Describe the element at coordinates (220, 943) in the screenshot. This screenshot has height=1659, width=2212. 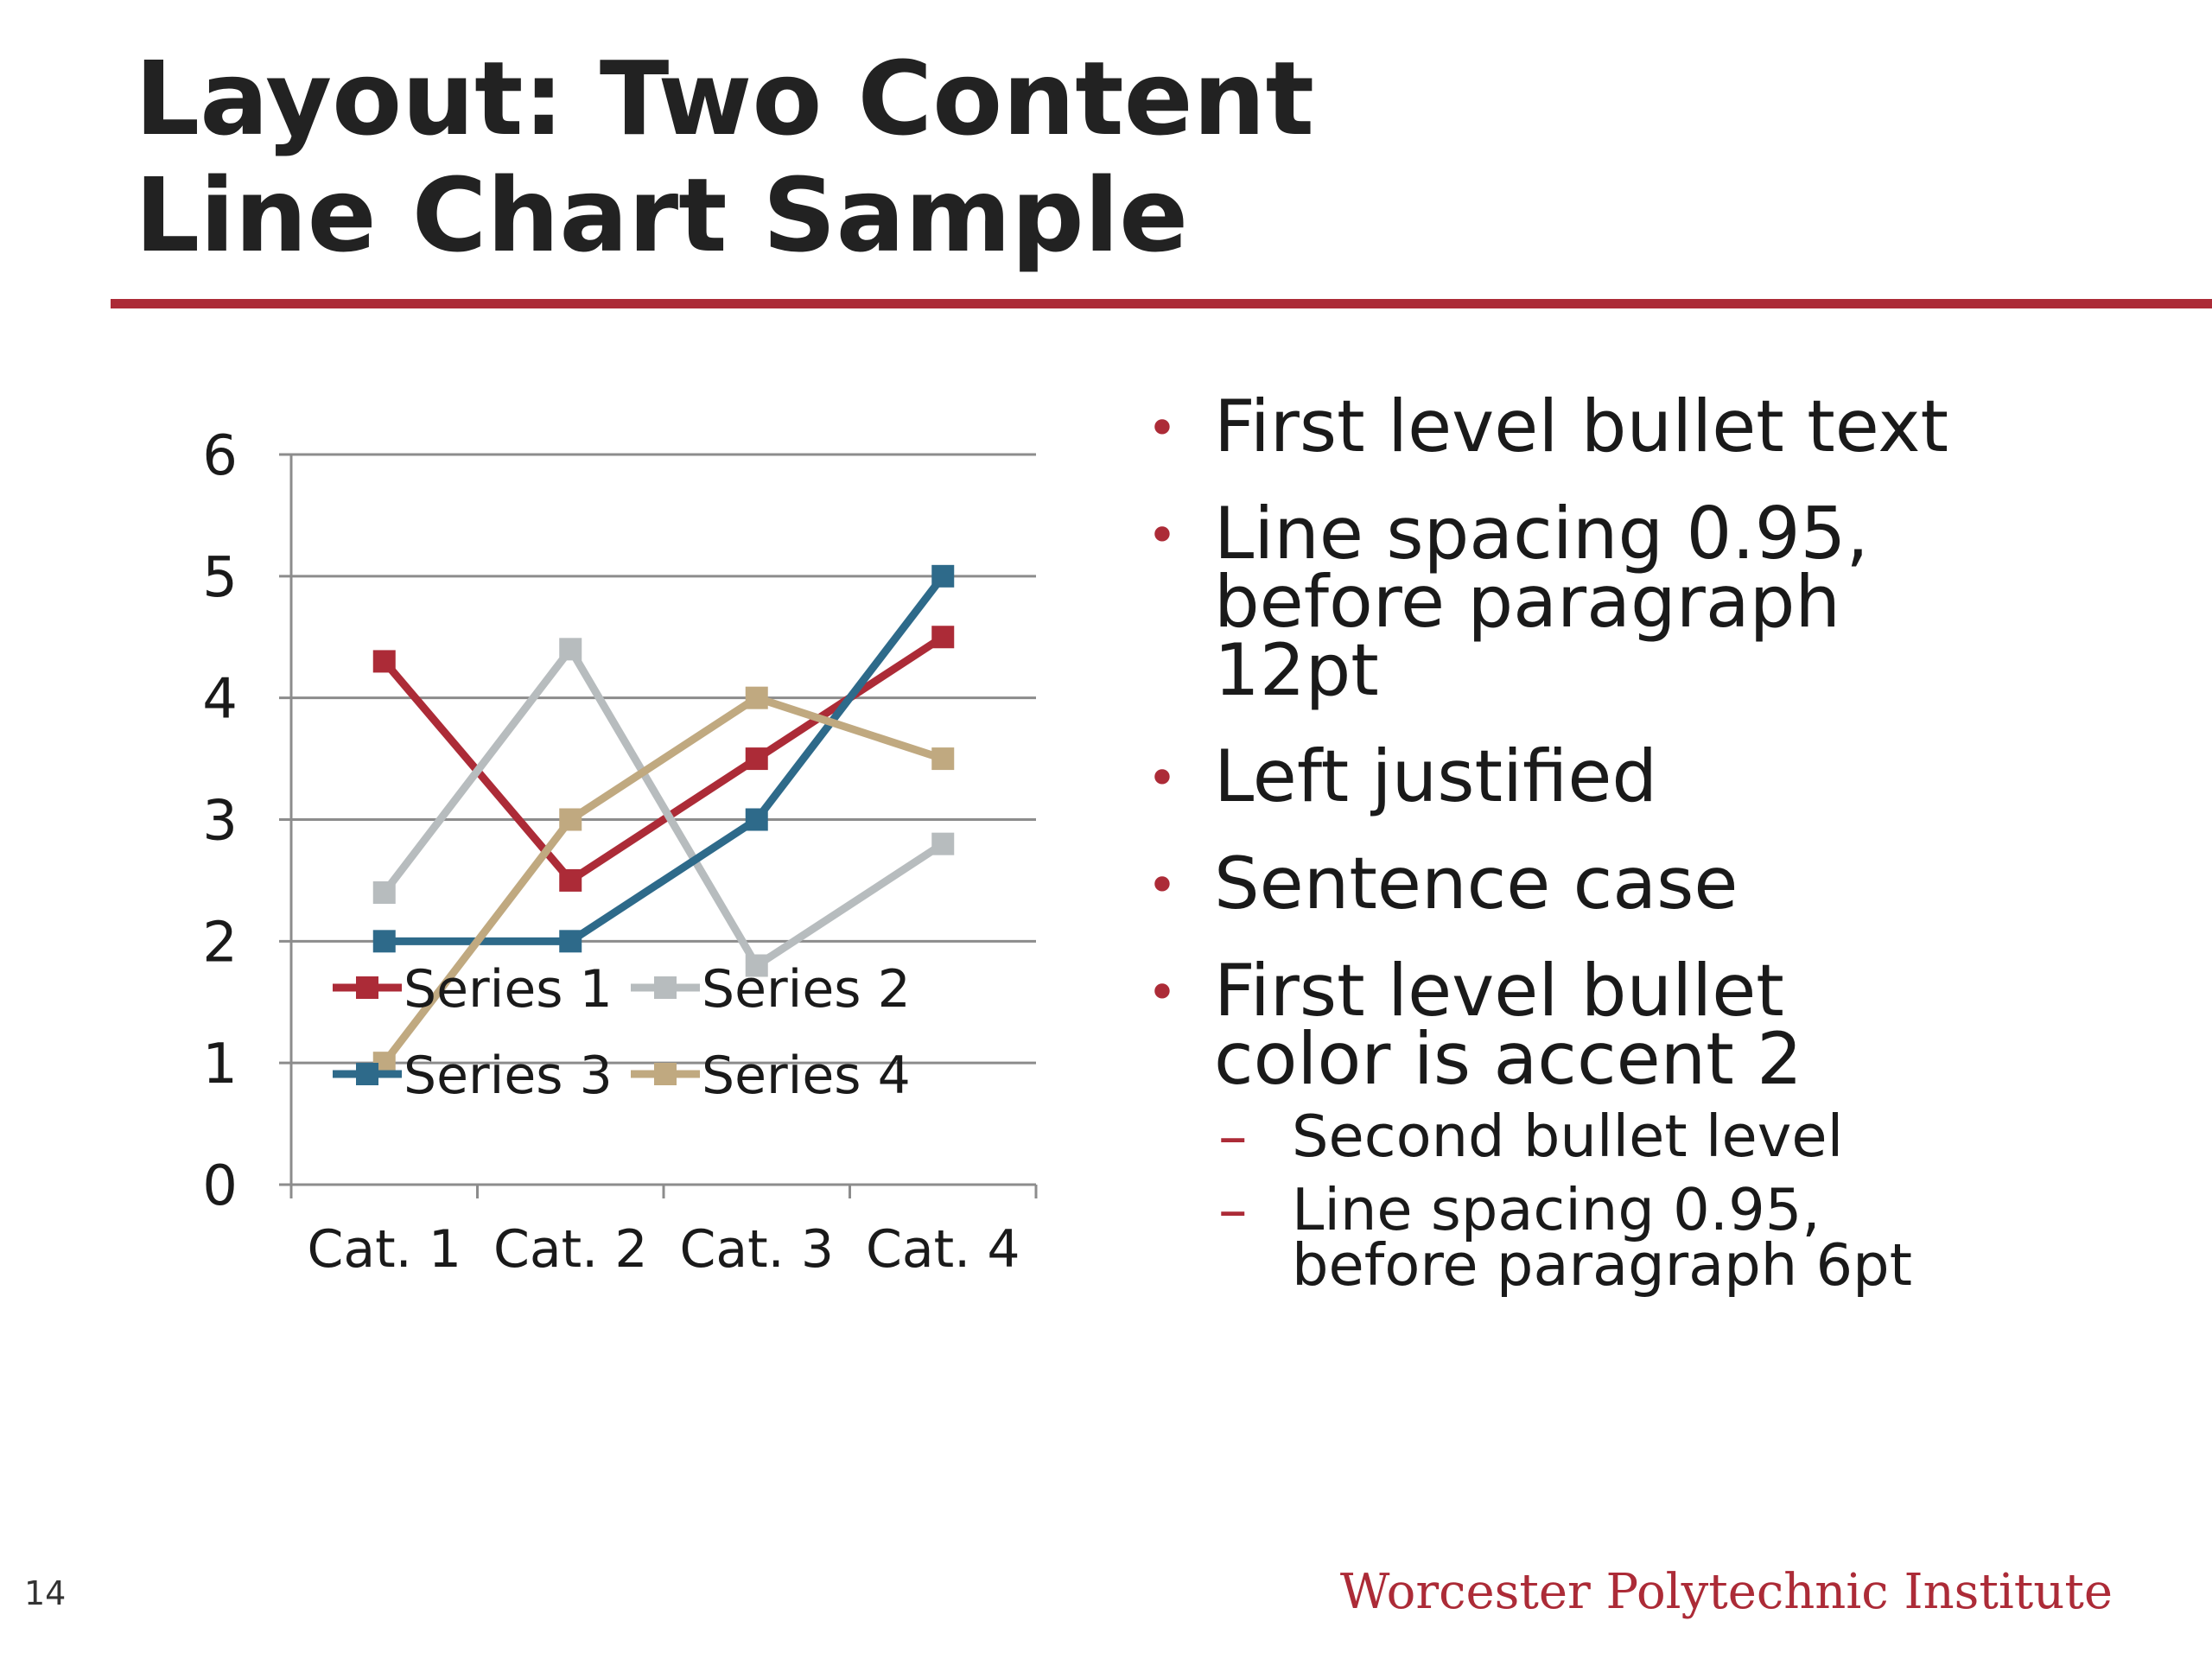
I see `y-tick-label: 2` at that location.